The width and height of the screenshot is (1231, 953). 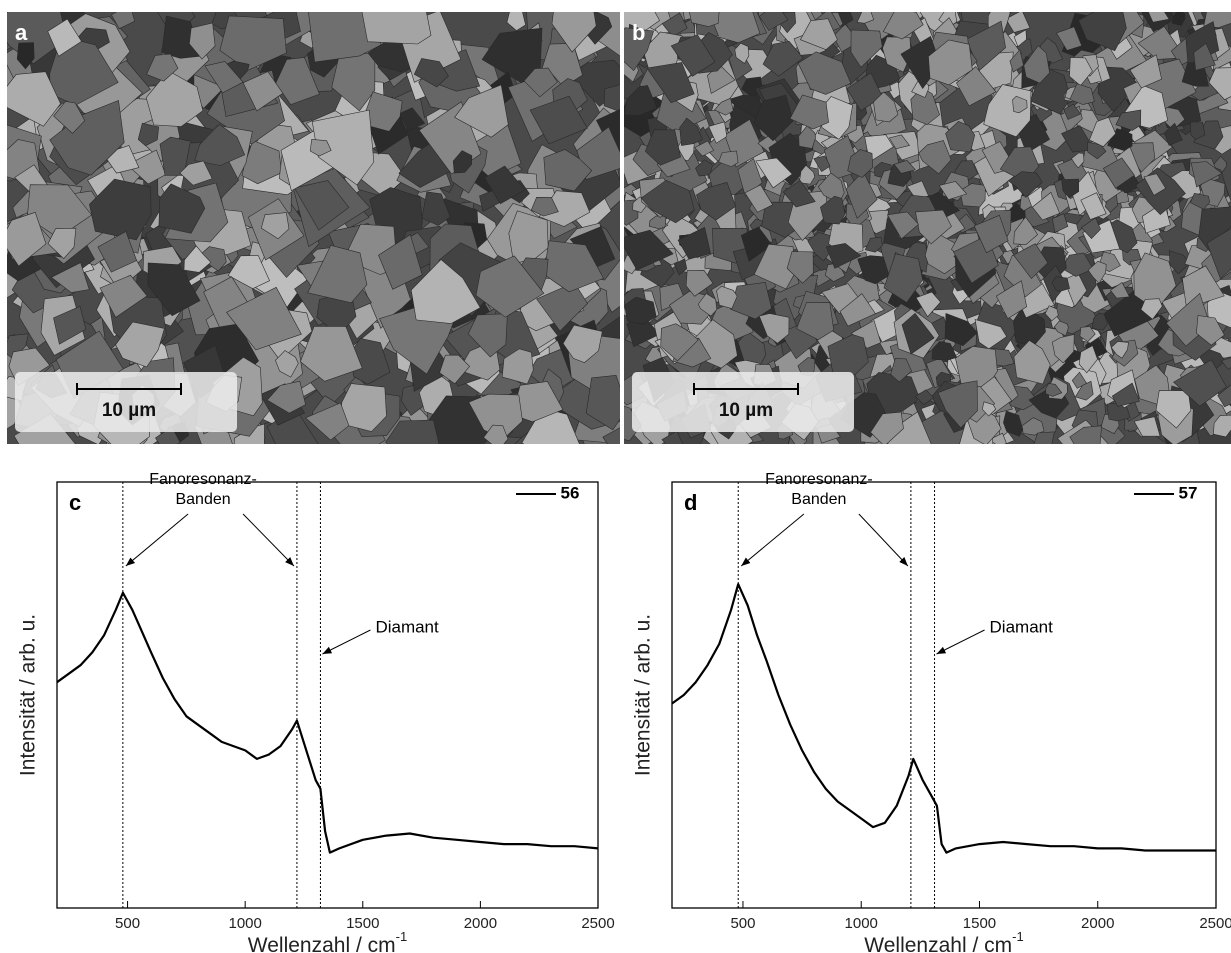 What do you see at coordinates (327, 722) in the screenshot?
I see `series-line` at bounding box center [327, 722].